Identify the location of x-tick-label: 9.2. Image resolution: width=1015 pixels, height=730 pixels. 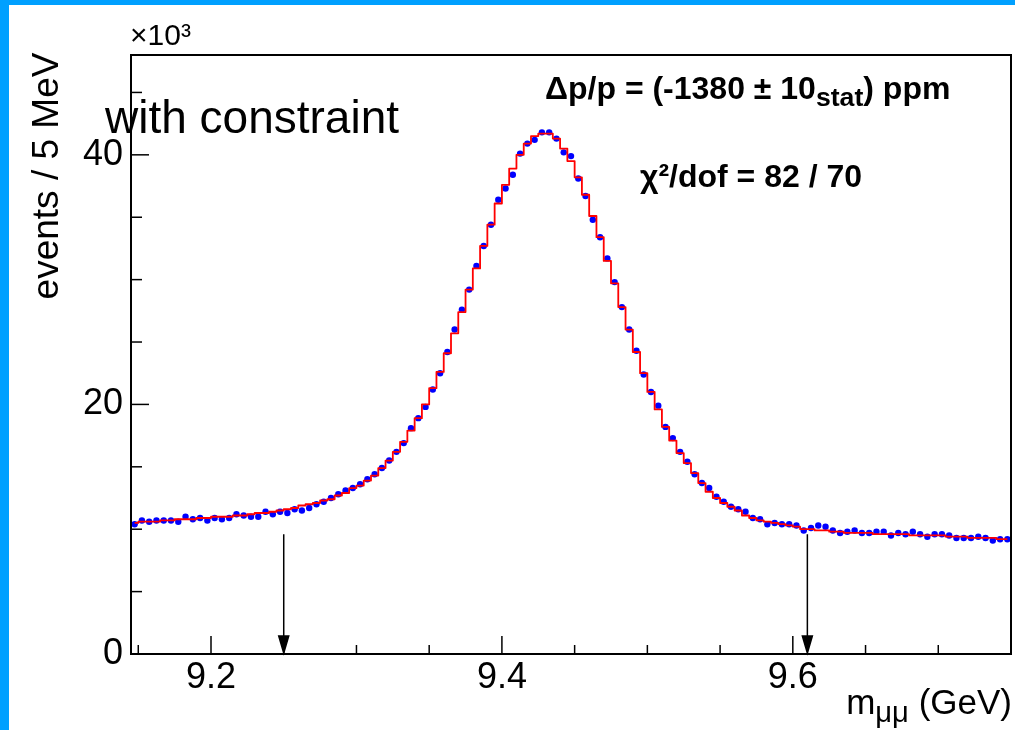
(211, 675).